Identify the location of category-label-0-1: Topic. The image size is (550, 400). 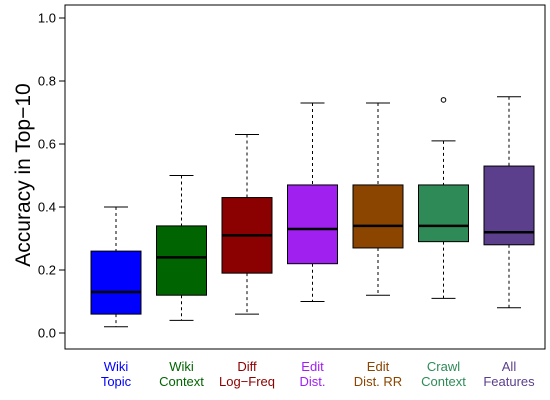
(116, 381).